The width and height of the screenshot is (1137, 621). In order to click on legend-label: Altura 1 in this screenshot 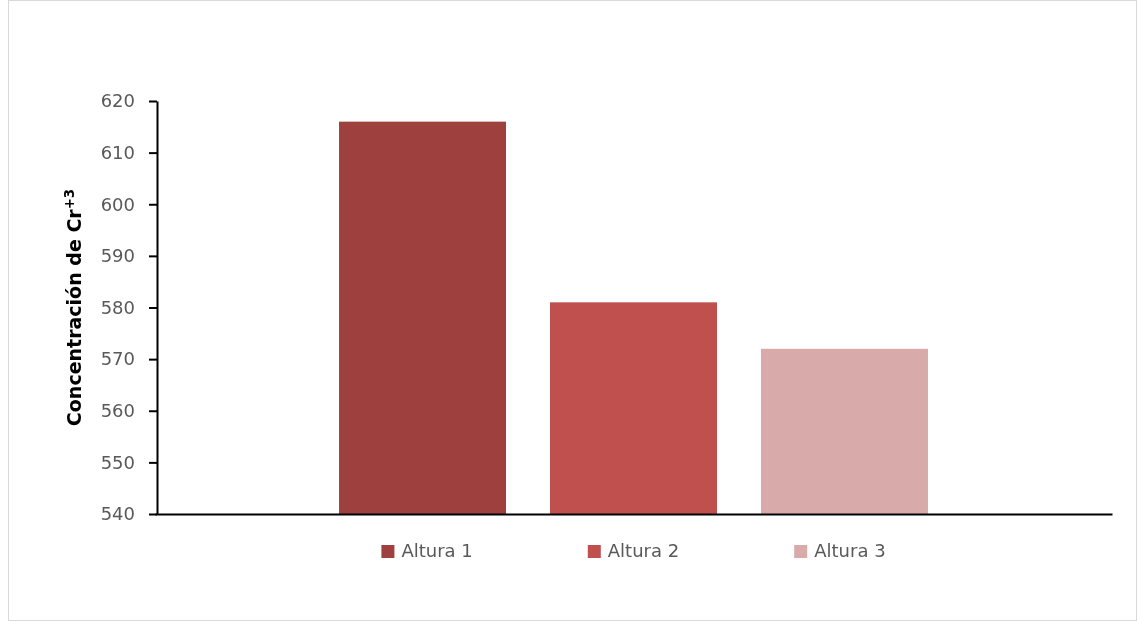, I will do `click(437, 551)`.